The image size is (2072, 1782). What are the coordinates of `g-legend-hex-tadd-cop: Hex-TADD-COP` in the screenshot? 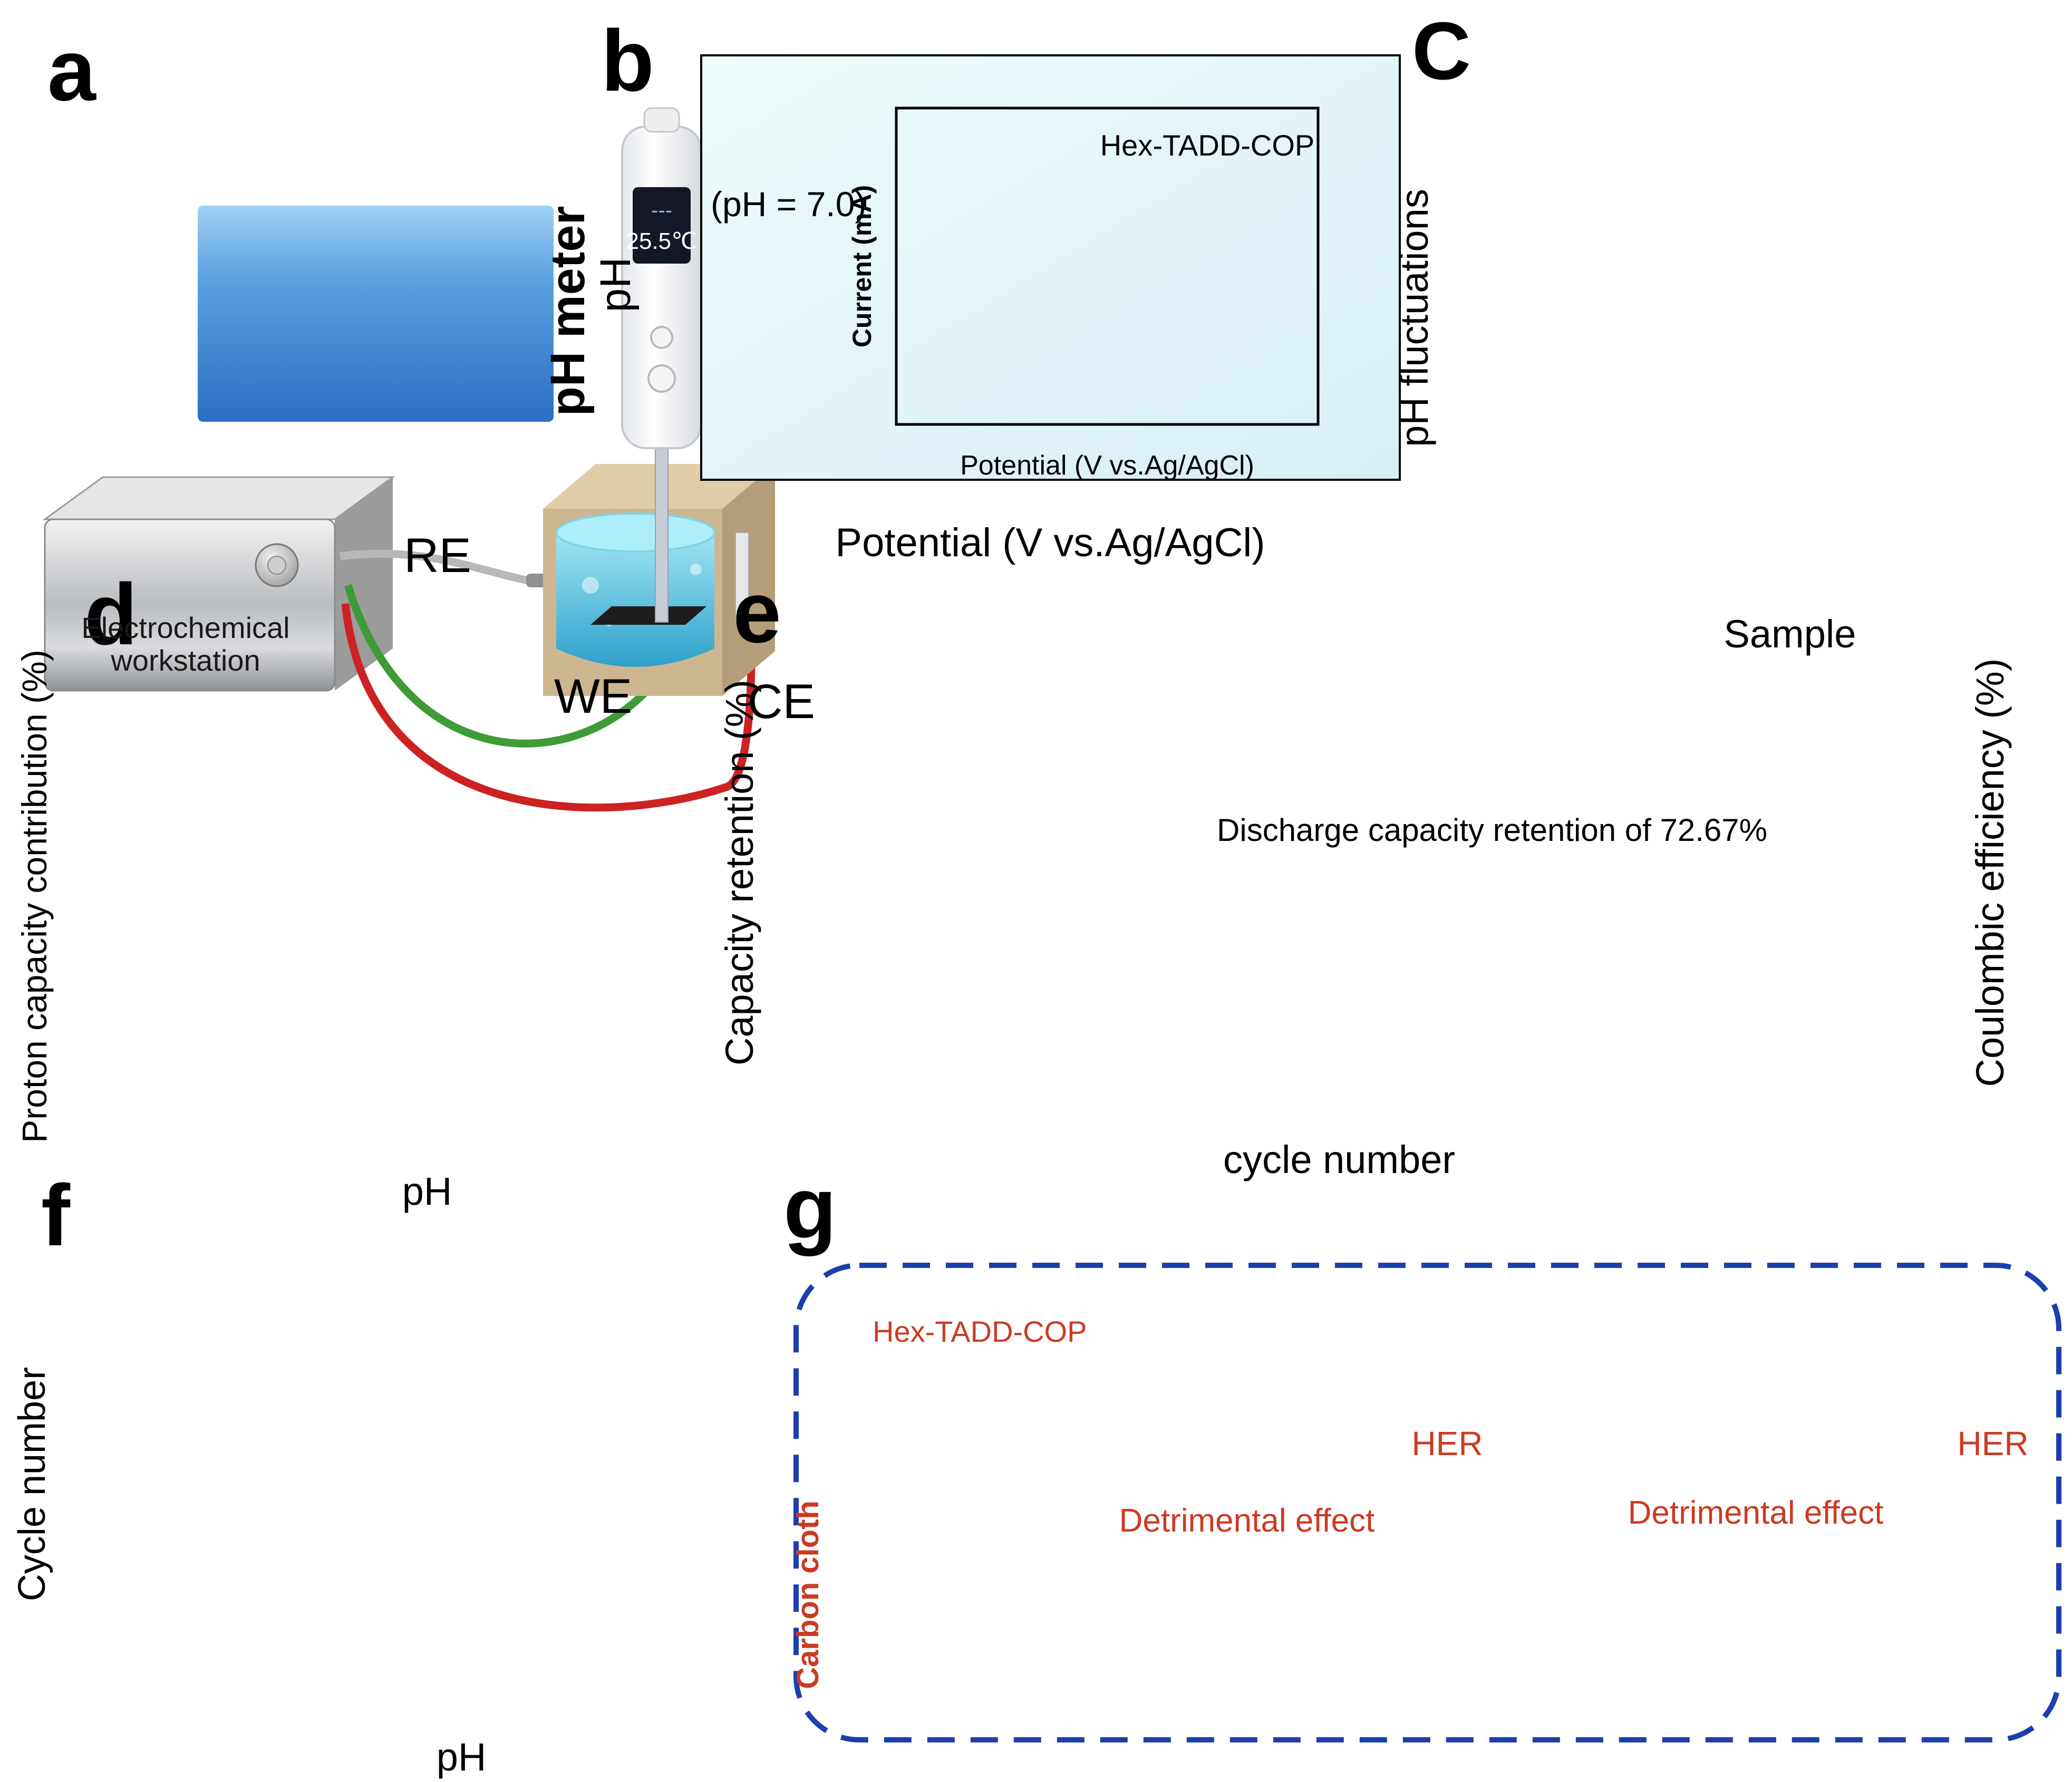 It's located at (980, 1332).